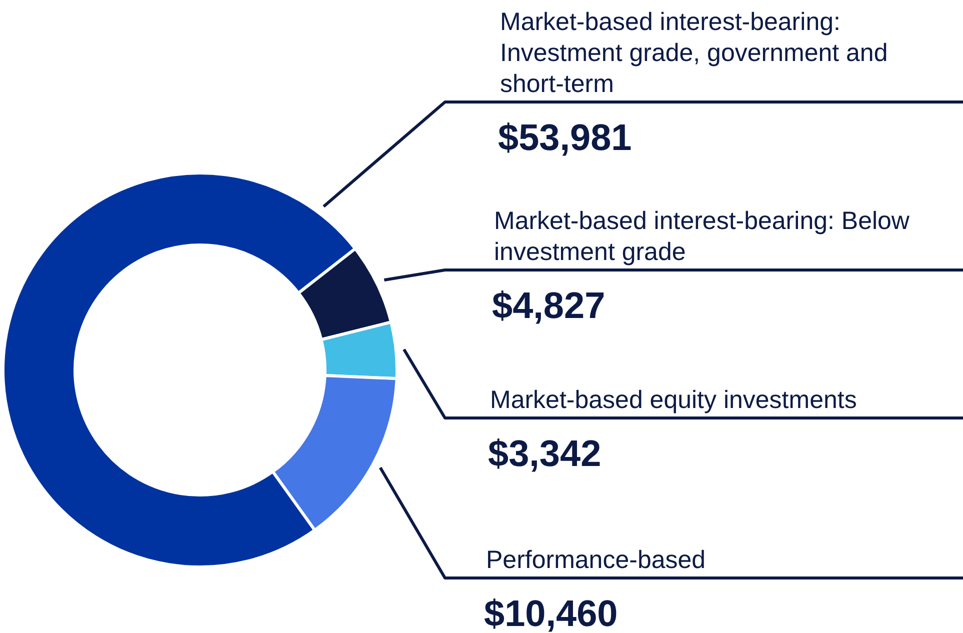 The image size is (963, 633). Describe the element at coordinates (673, 400) in the screenshot. I see `slice-label: Market-based equity investments` at that location.